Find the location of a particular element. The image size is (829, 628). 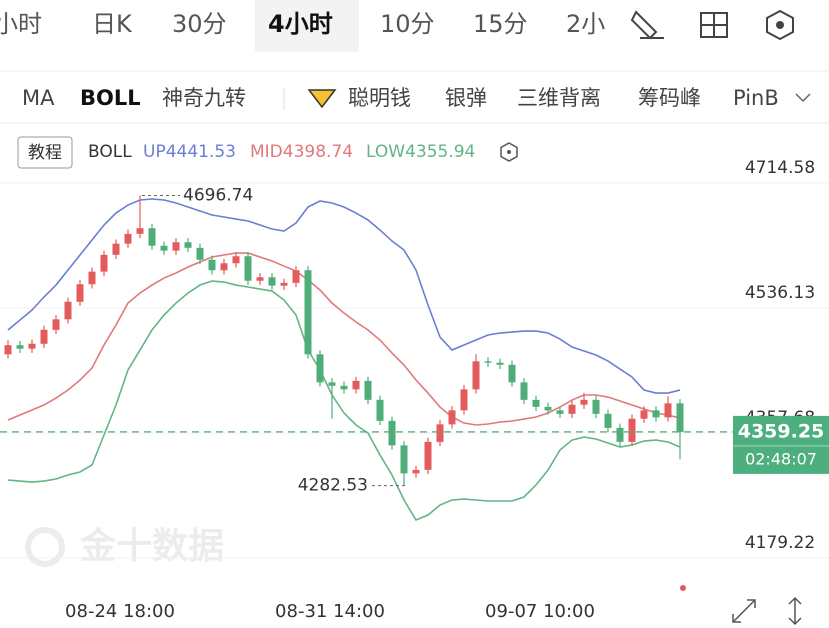

legend-value: 4441.53 is located at coordinates (201, 152).